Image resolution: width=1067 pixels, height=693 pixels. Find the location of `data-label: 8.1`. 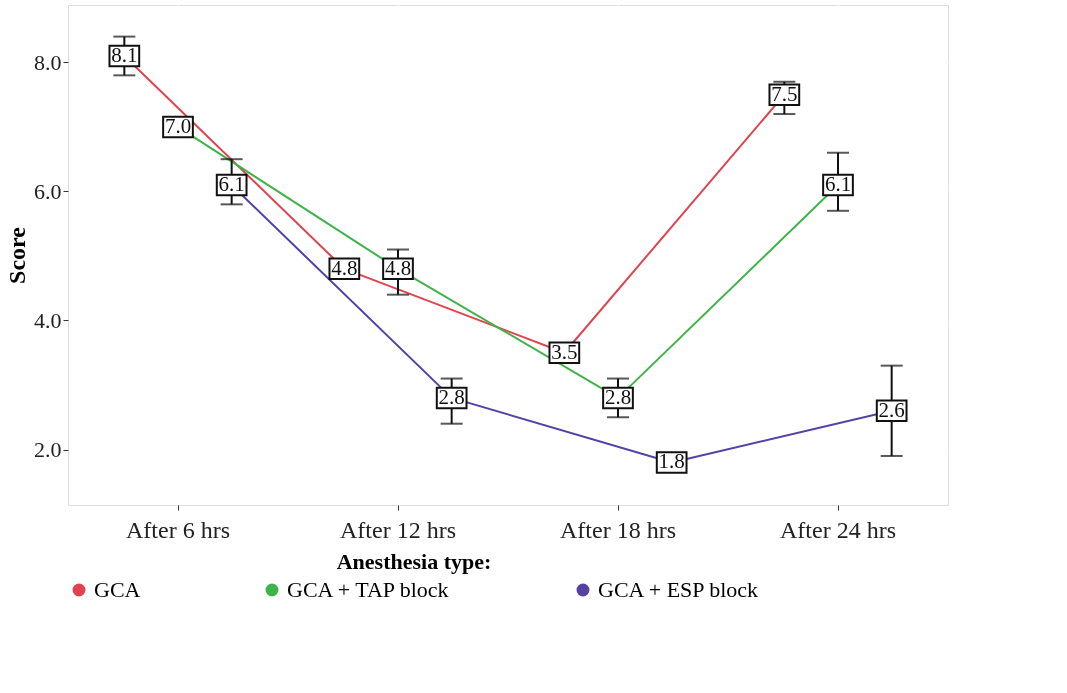

data-label: 8.1 is located at coordinates (124, 54).